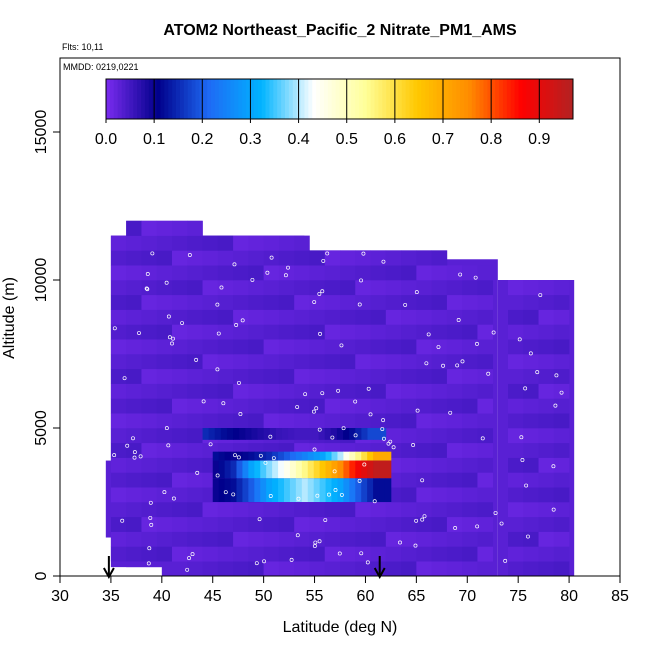  I want to click on colorbar-tick-label: 0.2, so click(202, 139).